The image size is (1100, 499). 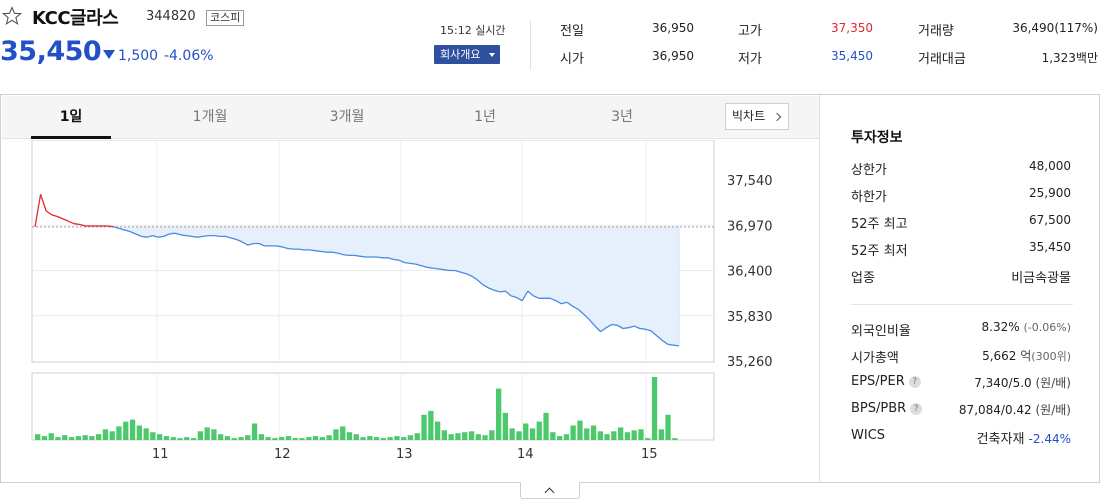 What do you see at coordinates (138, 56) in the screenshot?
I see `price-change: 1,500` at bounding box center [138, 56].